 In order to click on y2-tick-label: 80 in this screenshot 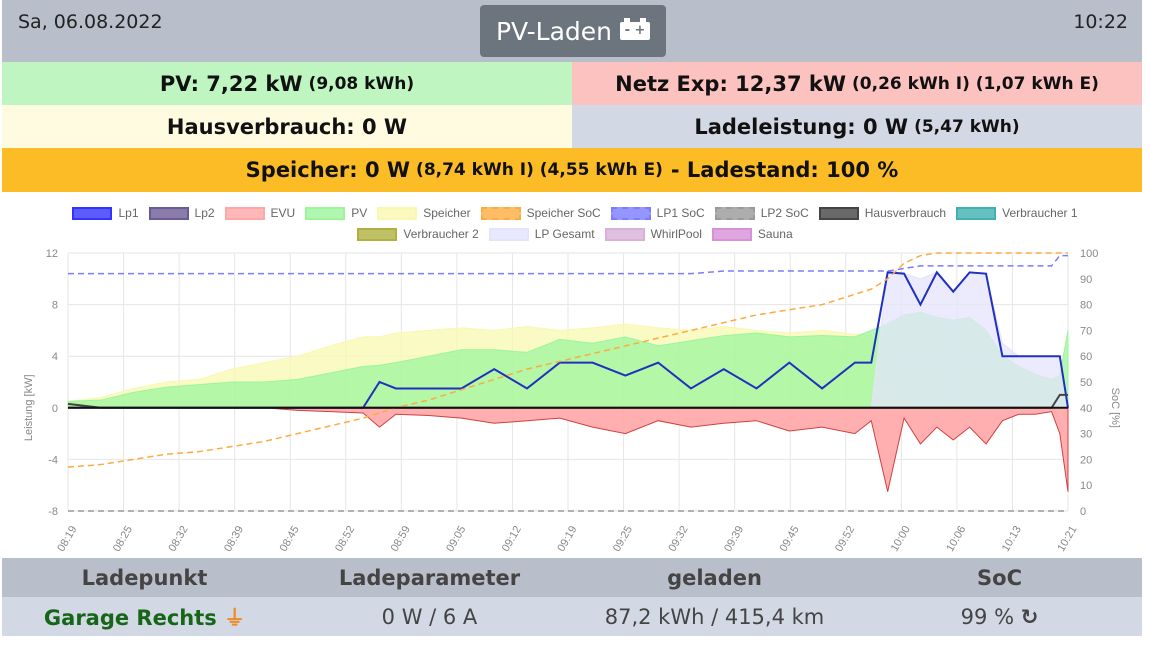, I will do `click(1086, 306)`.